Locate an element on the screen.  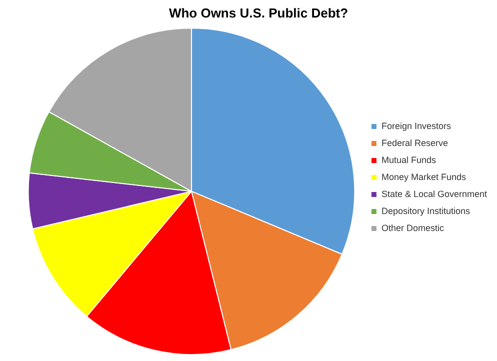
legend-label: Mutual Funds is located at coordinates (408, 159).